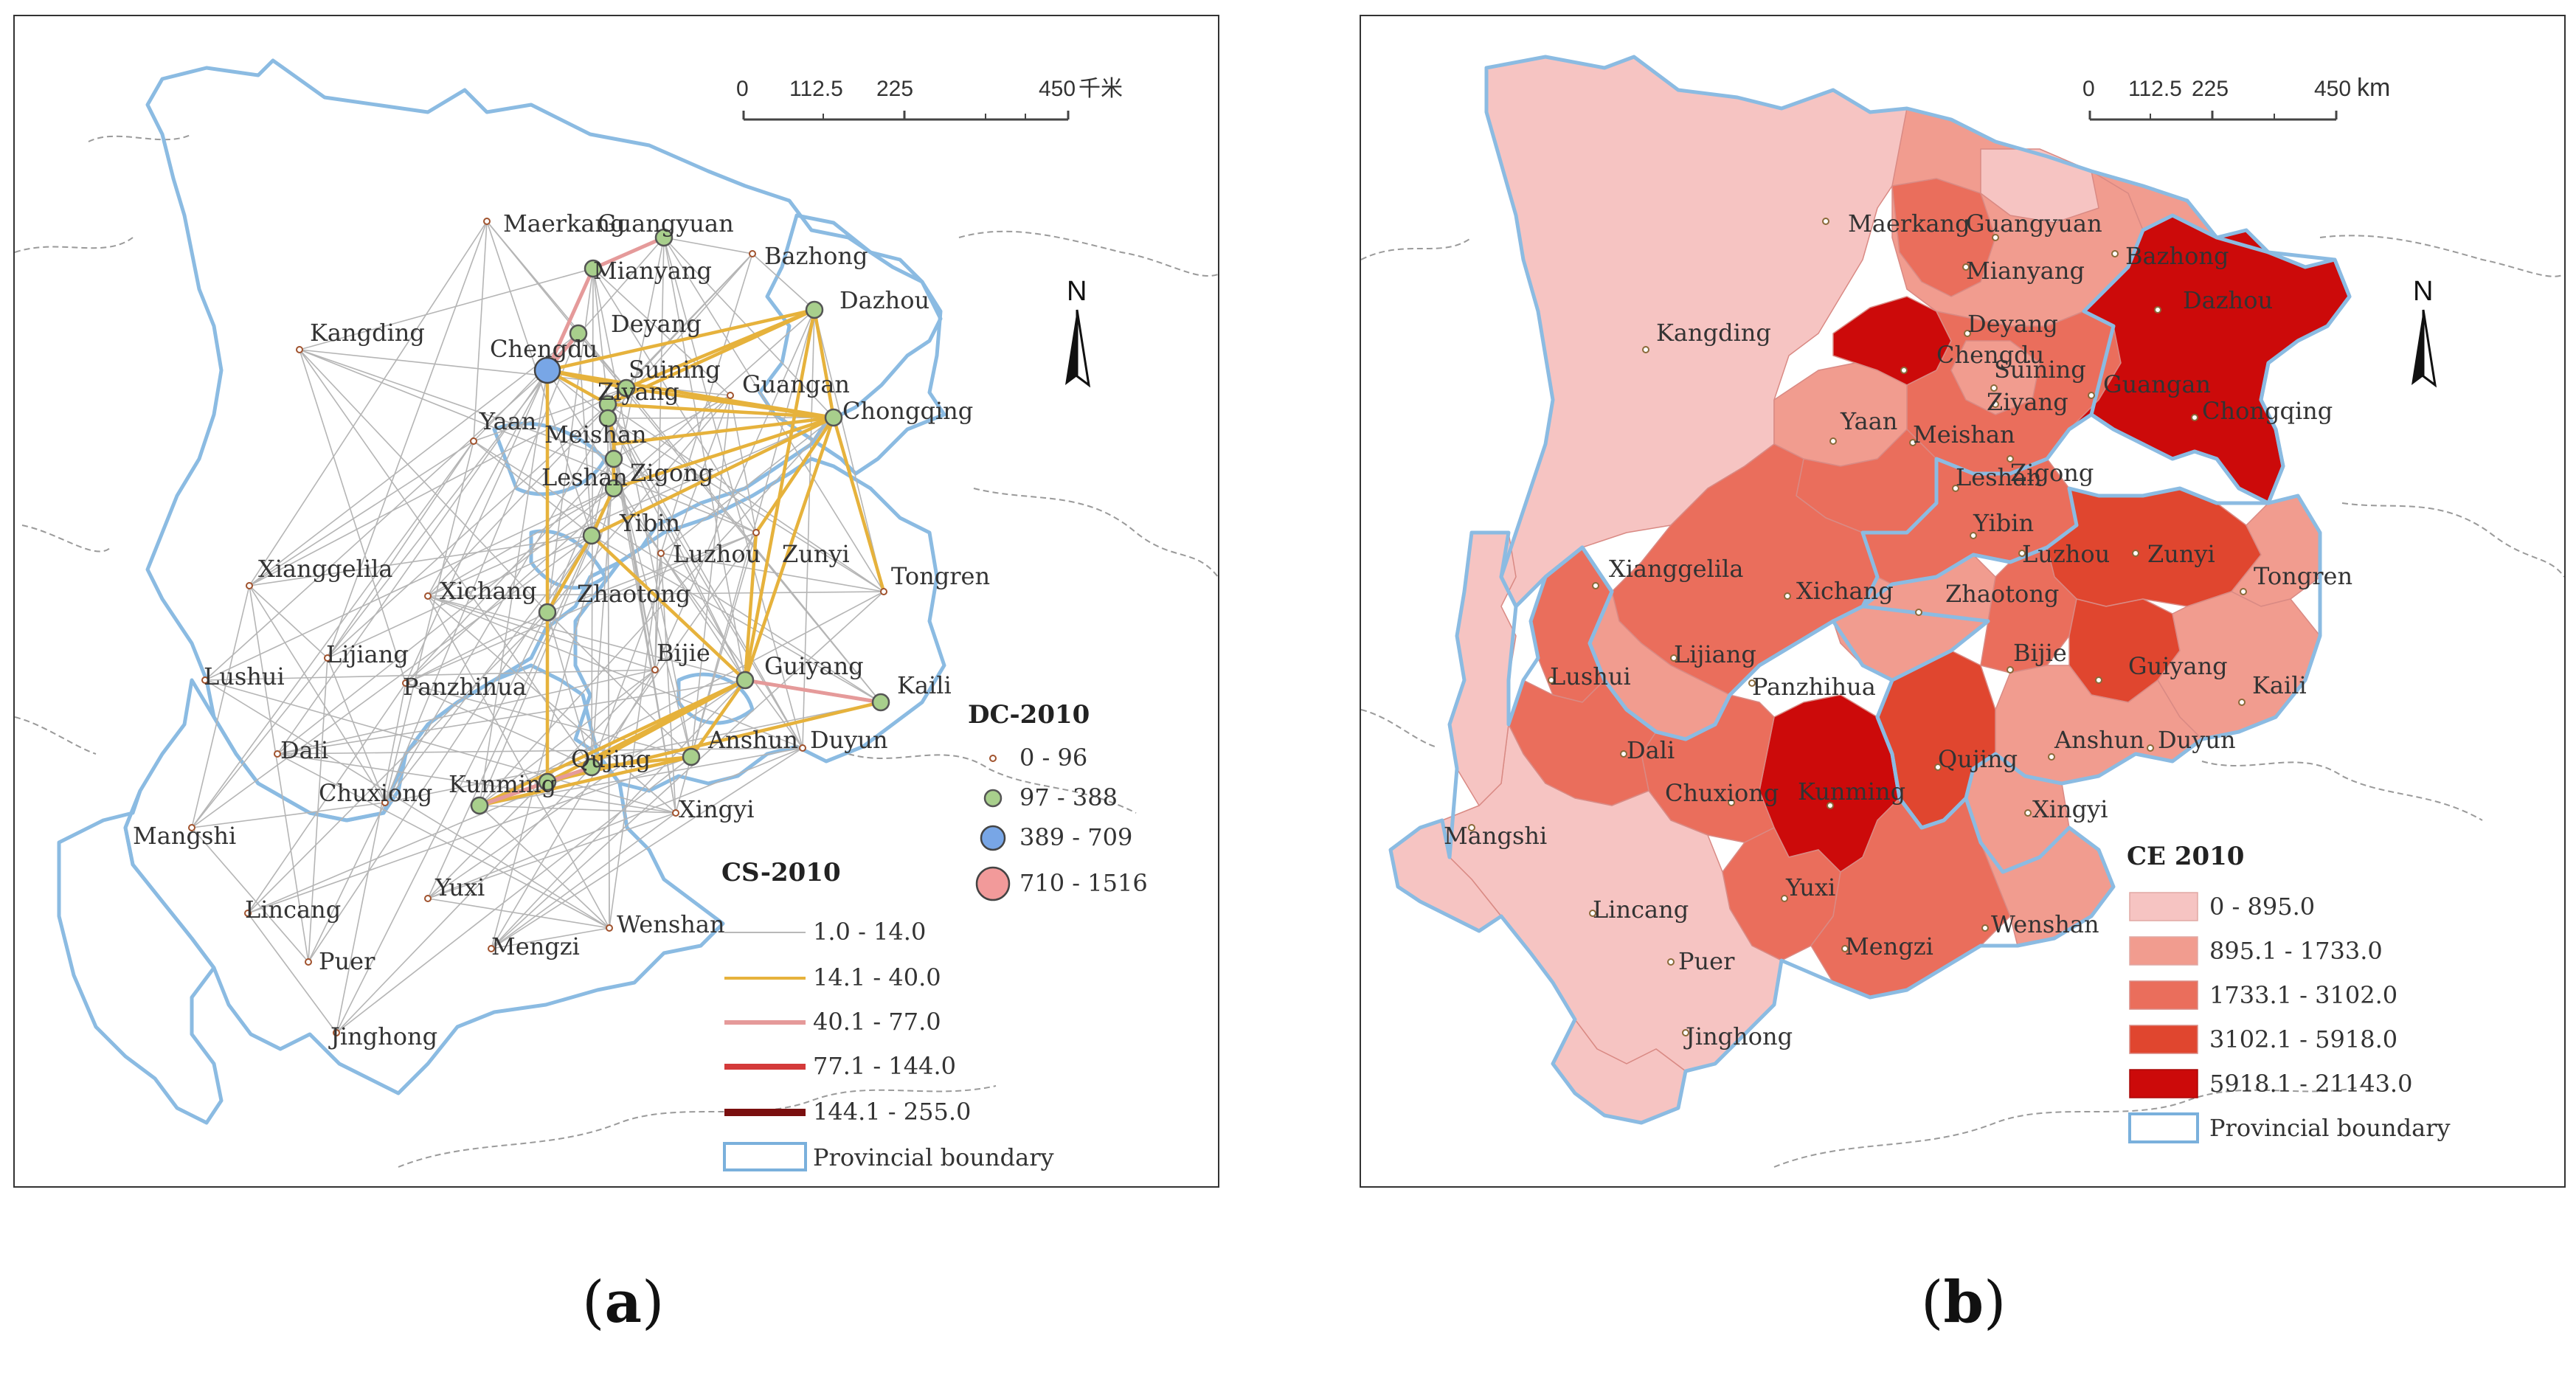 This screenshot has height=1378, width=2576. What do you see at coordinates (2332, 89) in the screenshot?
I see `scale-tick-450: 450` at bounding box center [2332, 89].